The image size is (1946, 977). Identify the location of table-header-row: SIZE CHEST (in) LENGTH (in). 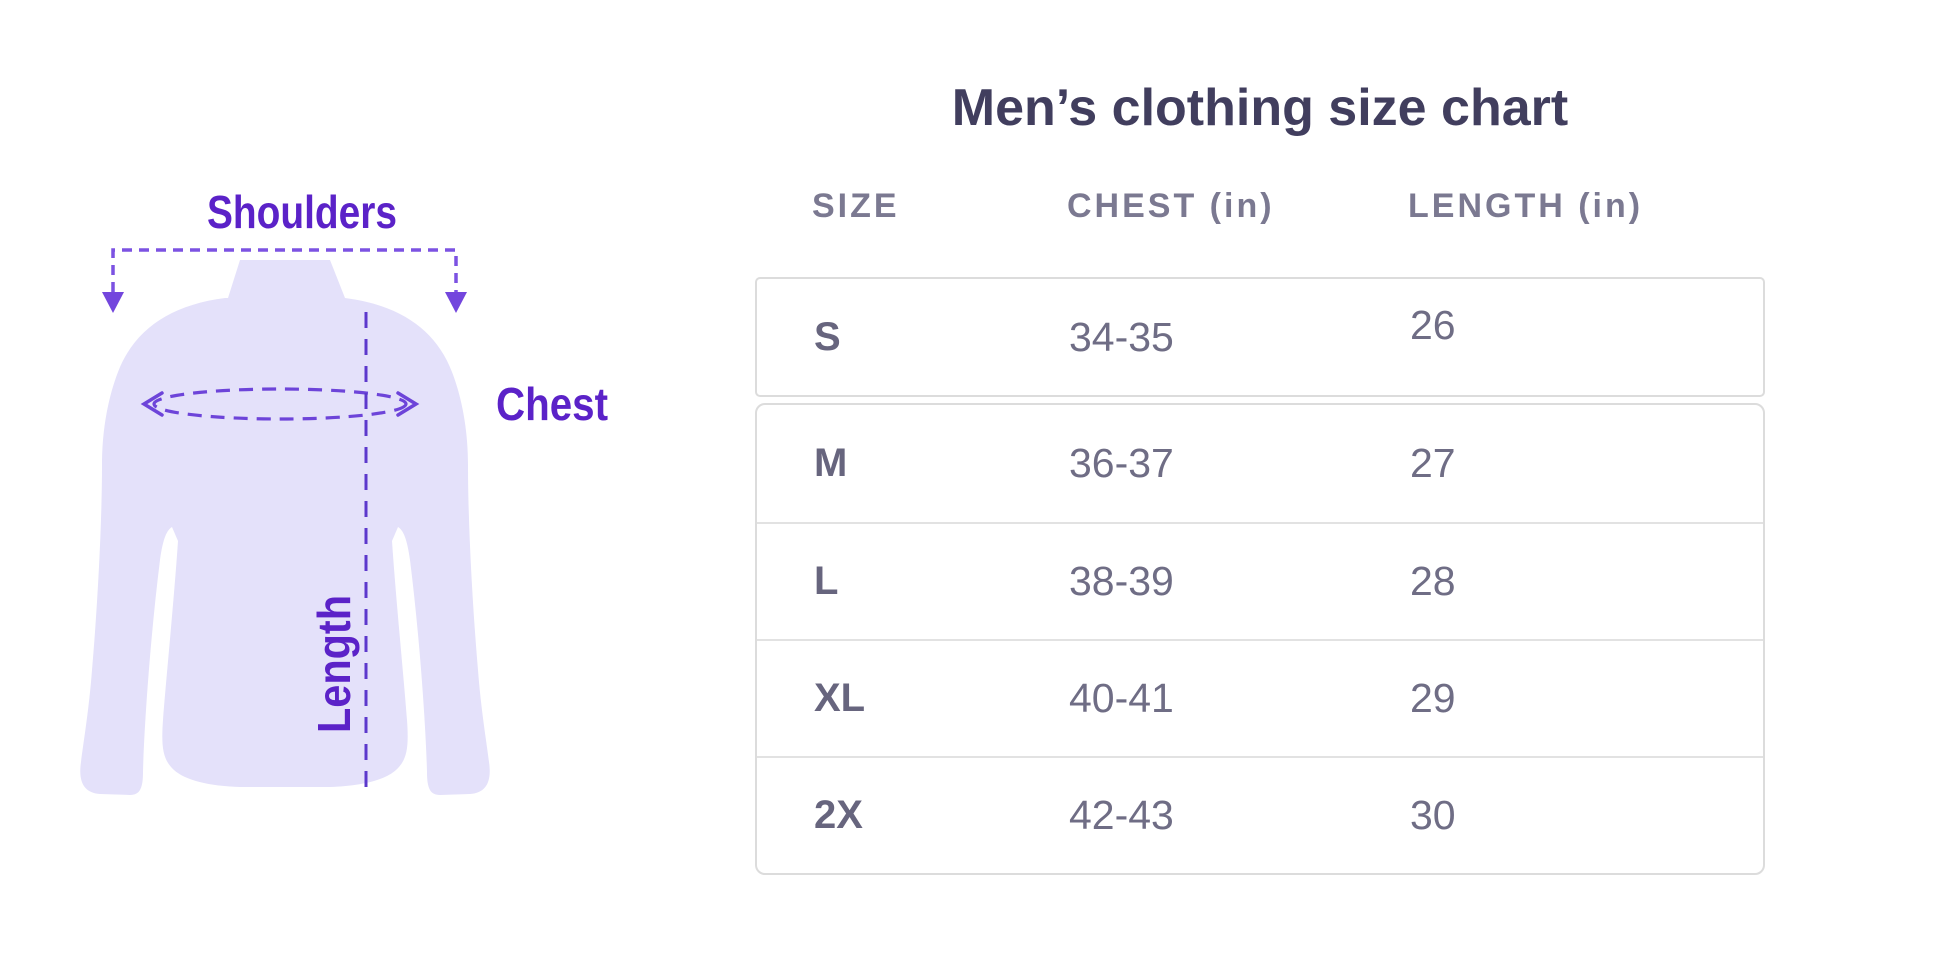
(1260, 206).